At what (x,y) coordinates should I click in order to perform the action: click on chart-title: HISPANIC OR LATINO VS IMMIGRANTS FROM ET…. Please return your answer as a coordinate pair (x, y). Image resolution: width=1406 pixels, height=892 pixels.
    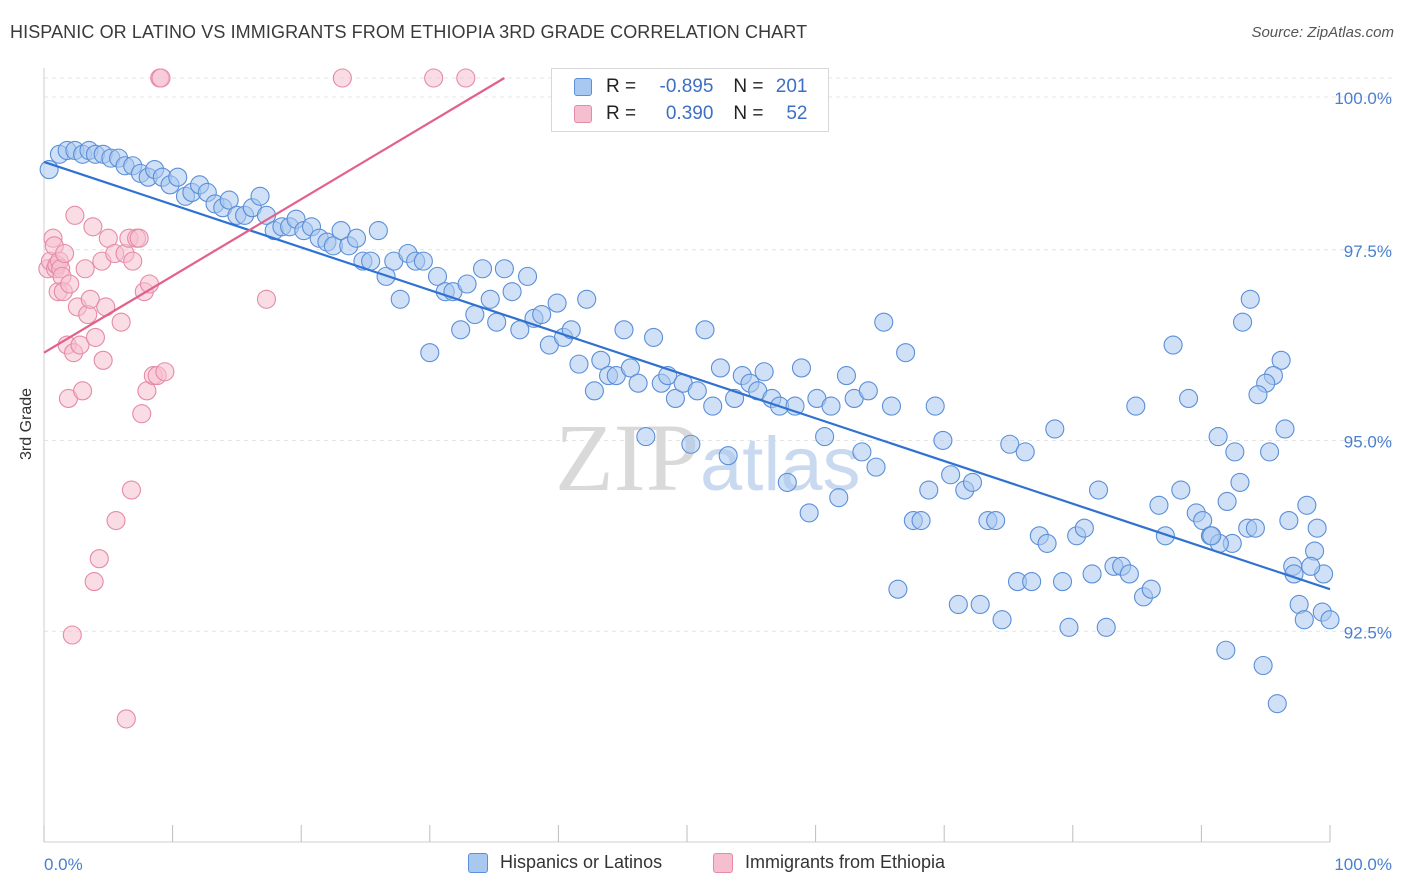
    Looking at the image, I should click on (409, 32).